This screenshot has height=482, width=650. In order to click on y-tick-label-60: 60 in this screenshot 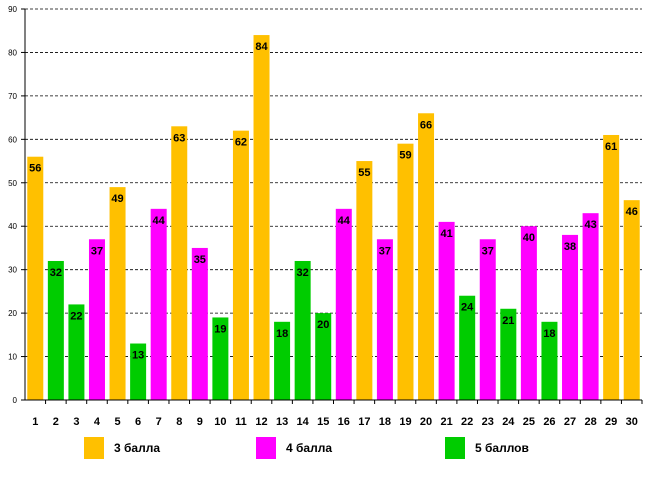, I will do `click(12, 139)`.